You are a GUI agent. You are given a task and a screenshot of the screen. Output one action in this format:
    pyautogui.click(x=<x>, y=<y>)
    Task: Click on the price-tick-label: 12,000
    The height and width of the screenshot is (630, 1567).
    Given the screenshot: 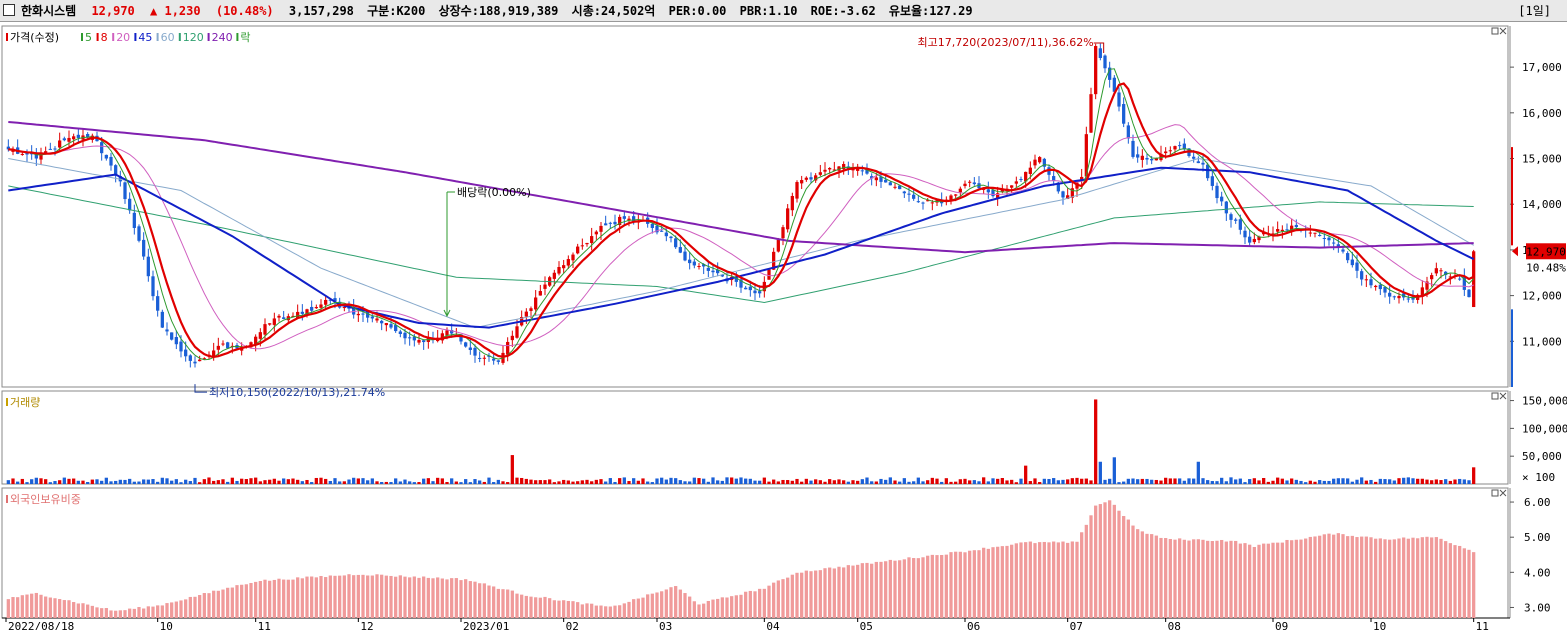 What is the action you would take?
    pyautogui.click(x=1542, y=296)
    